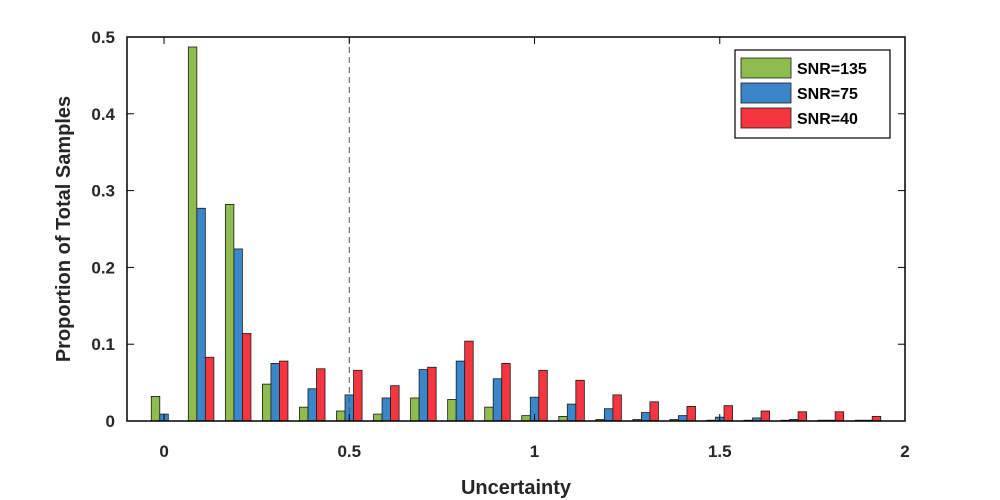 Image resolution: width=1000 pixels, height=500 pixels. What do you see at coordinates (64, 229) in the screenshot?
I see `y-axis-title: Proportion of Total Samples` at bounding box center [64, 229].